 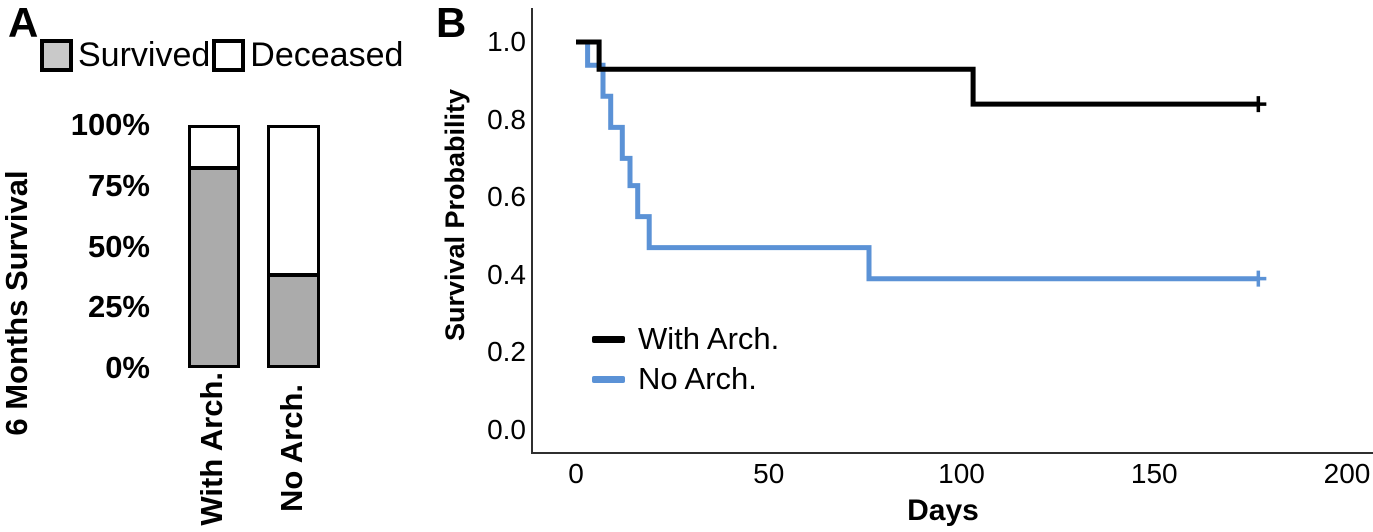 What do you see at coordinates (110, 124) in the screenshot?
I see `panel-a-ytick-100%: 100%` at bounding box center [110, 124].